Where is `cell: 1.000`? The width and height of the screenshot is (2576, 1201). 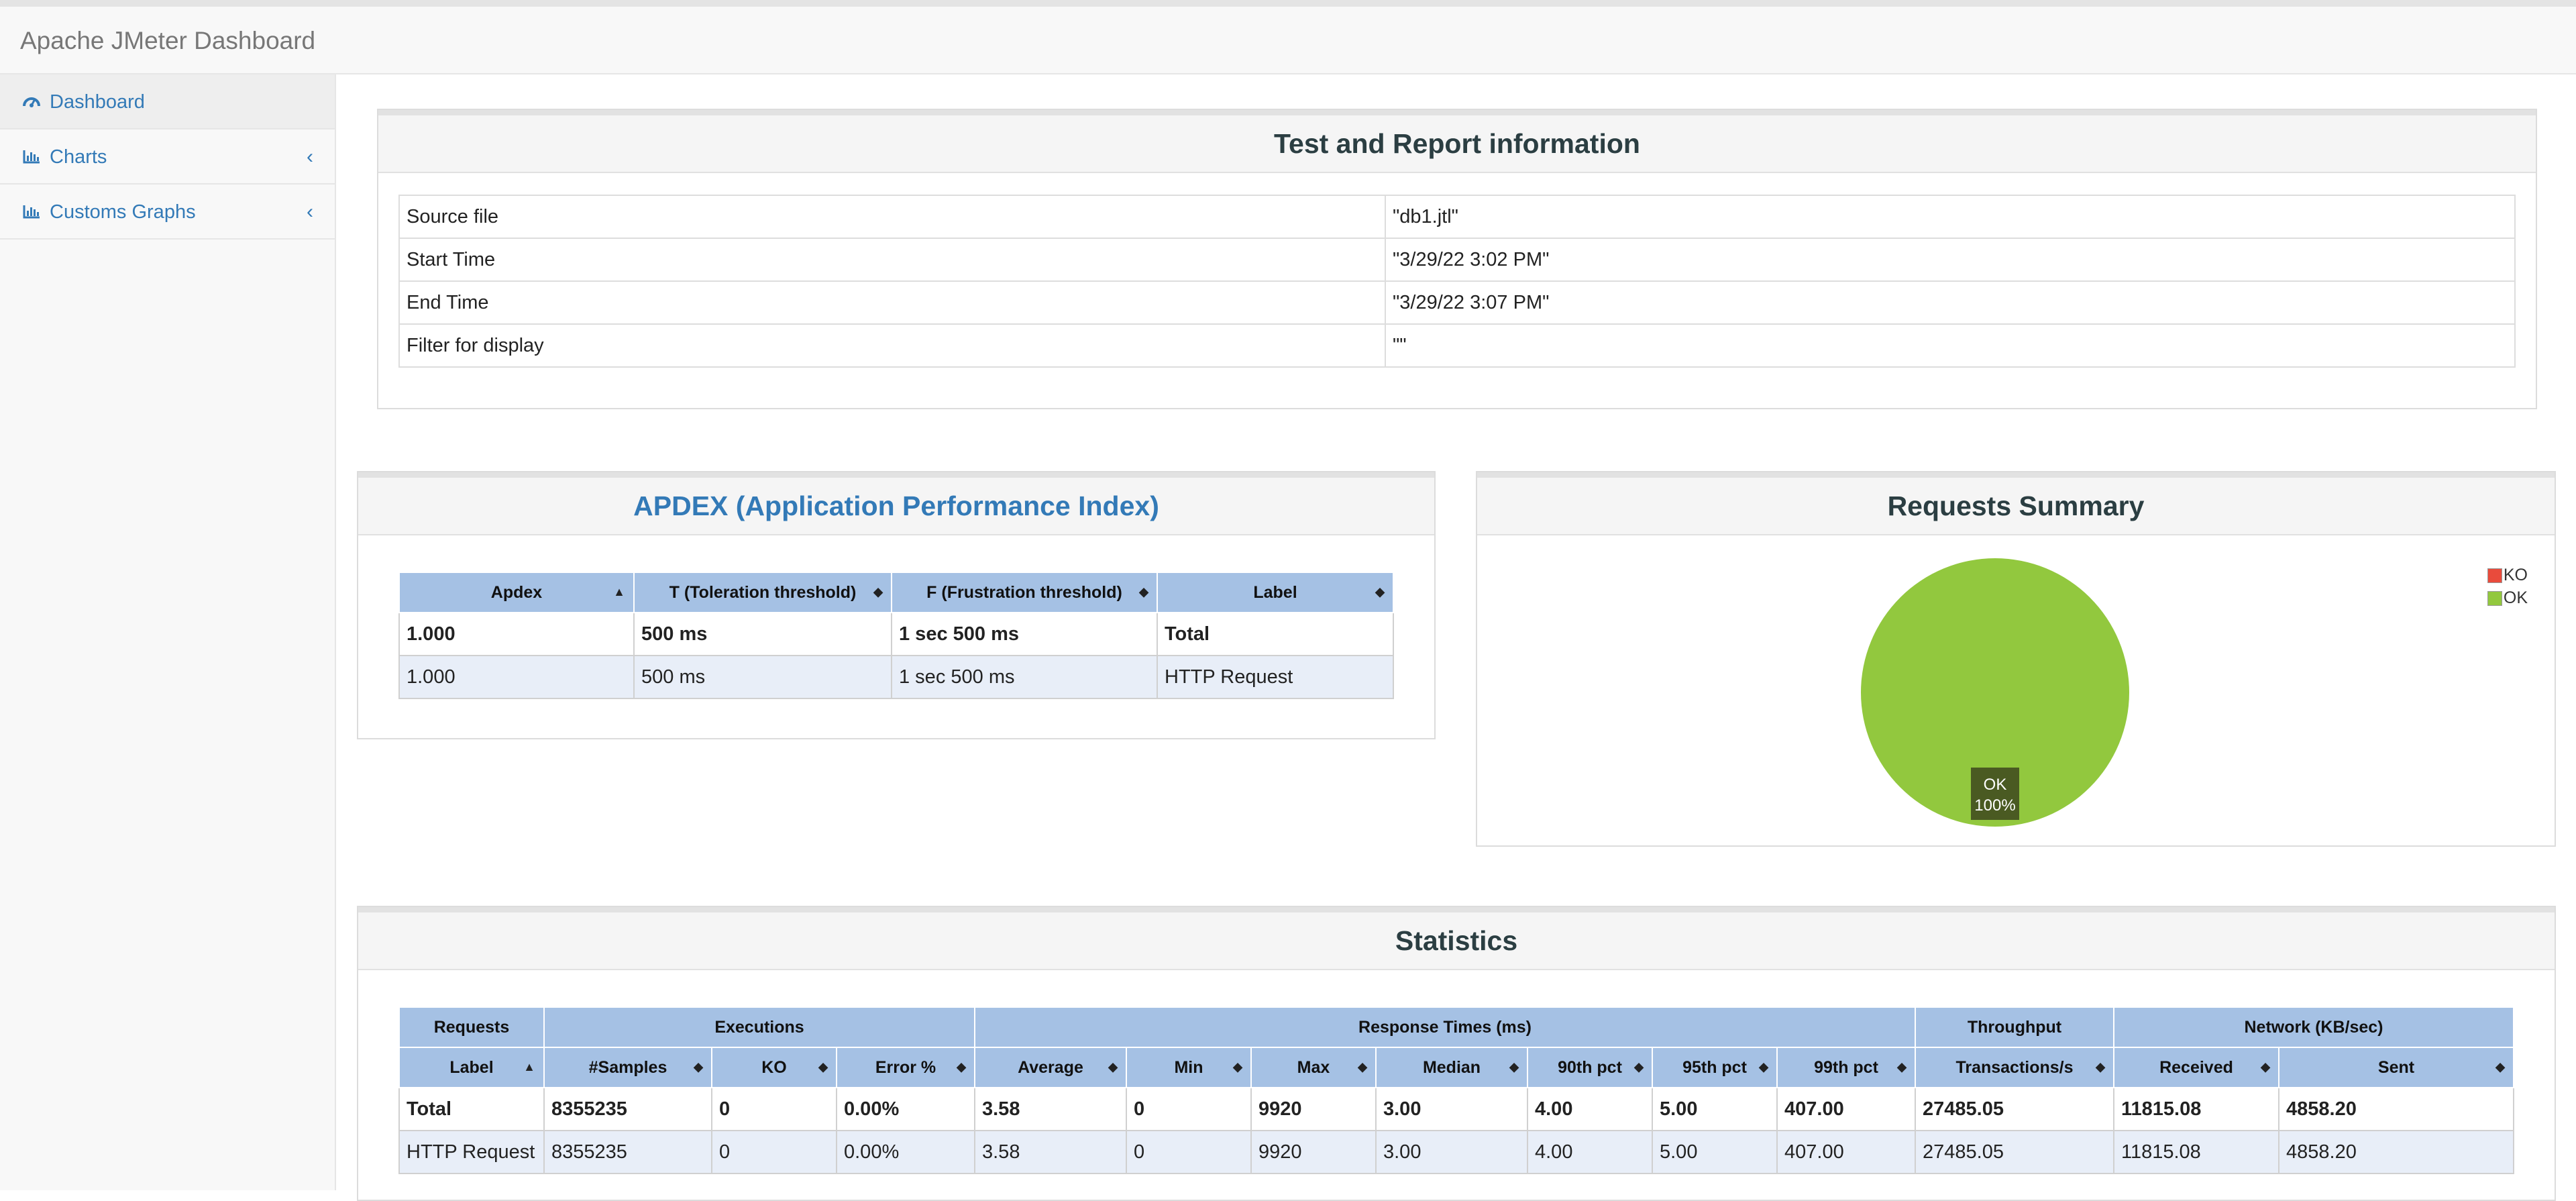 cell: 1.000 is located at coordinates (516, 634).